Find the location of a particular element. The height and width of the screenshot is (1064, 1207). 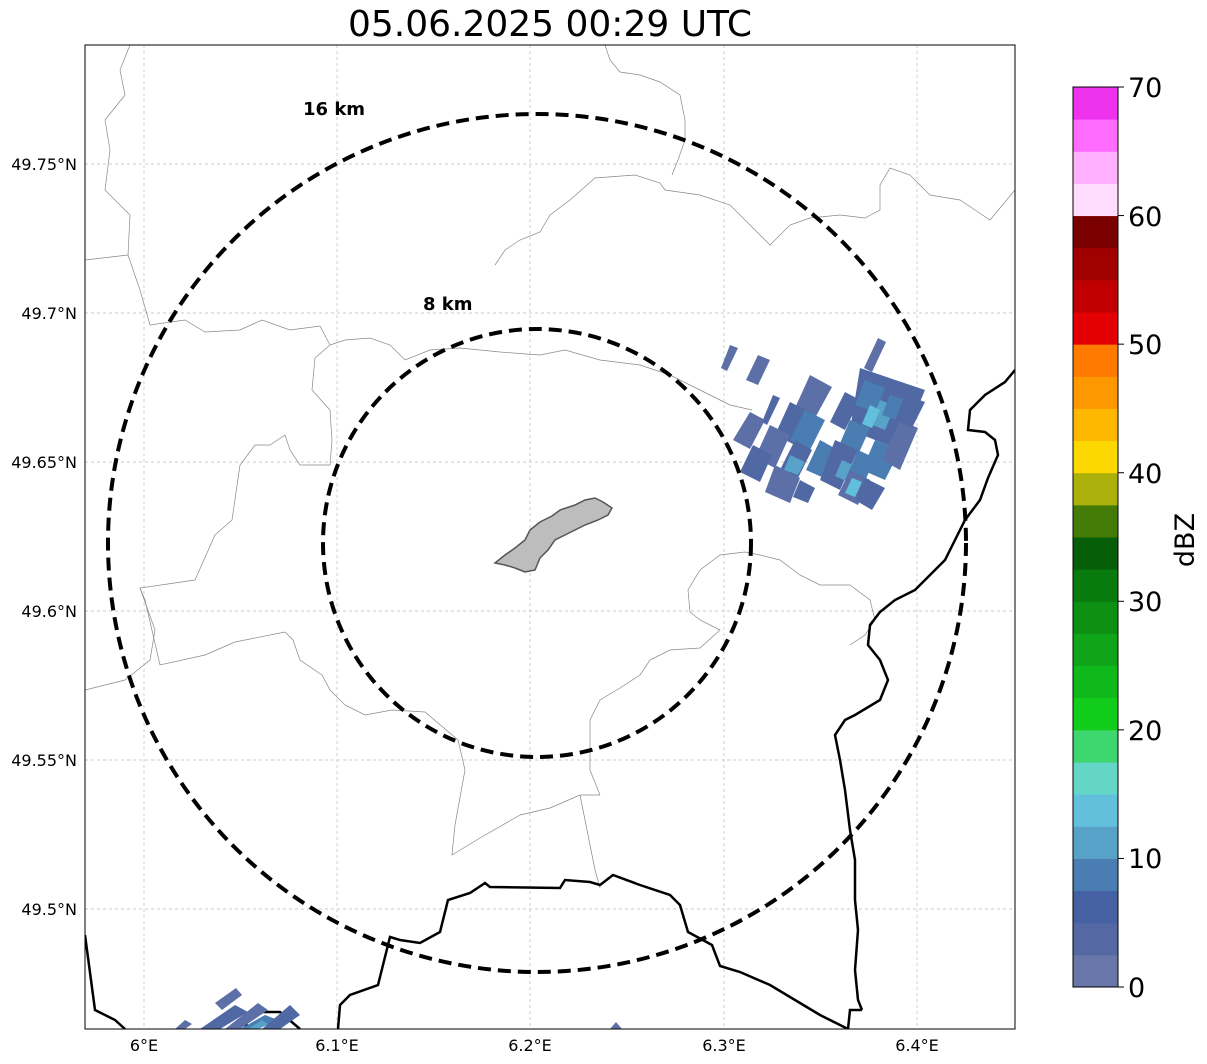

lat-tick-label: 49.6°N is located at coordinates (49, 611).